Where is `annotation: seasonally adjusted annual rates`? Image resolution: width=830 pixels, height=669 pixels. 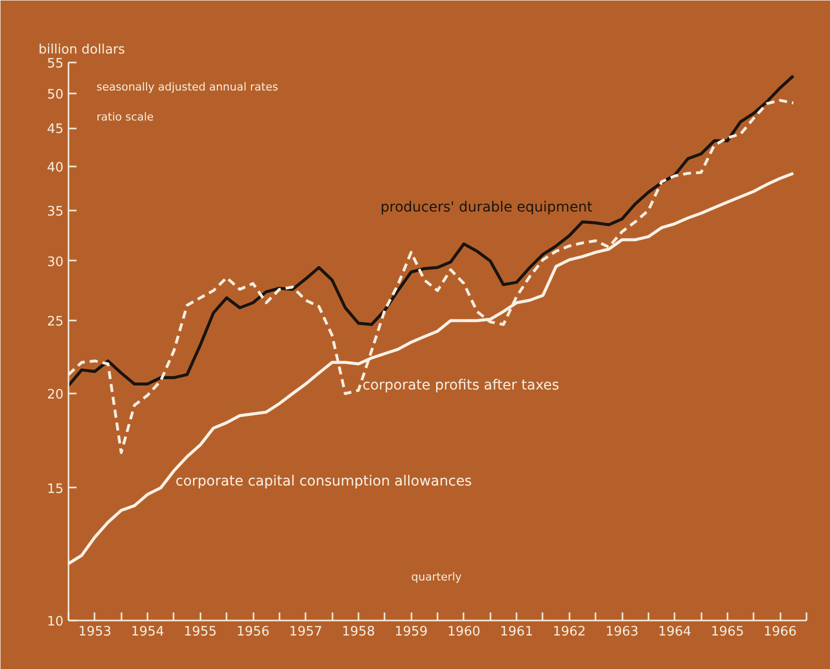 annotation: seasonally adjusted annual rates is located at coordinates (187, 87).